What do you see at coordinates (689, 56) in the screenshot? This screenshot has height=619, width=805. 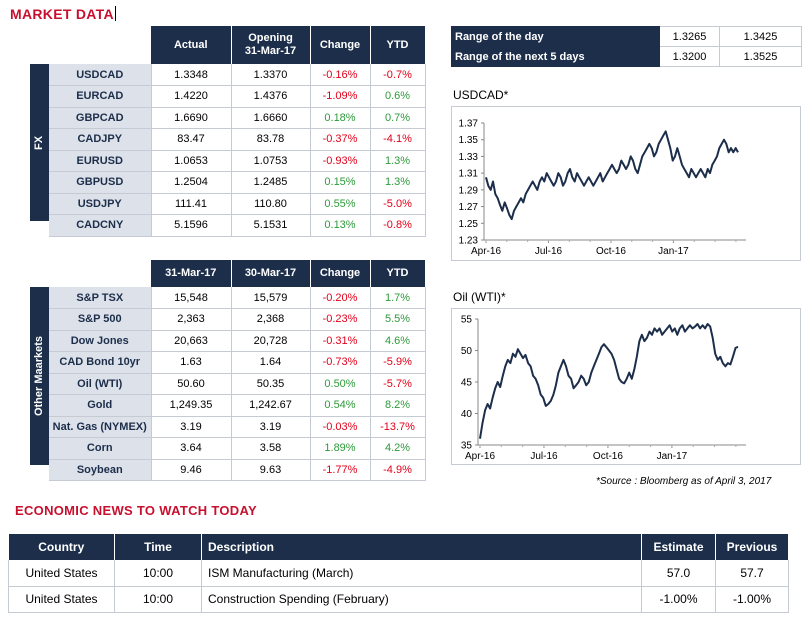 I see `range-low-value: 1.3200` at bounding box center [689, 56].